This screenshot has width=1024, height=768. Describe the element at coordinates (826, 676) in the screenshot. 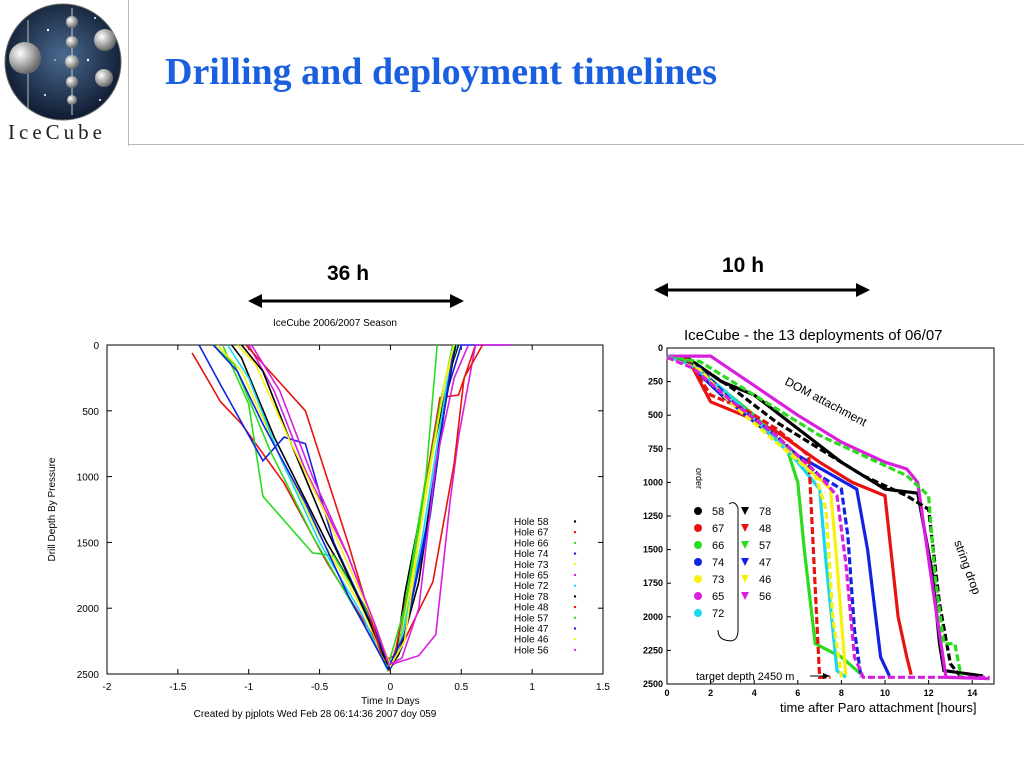

I see `target-arrowhead` at that location.